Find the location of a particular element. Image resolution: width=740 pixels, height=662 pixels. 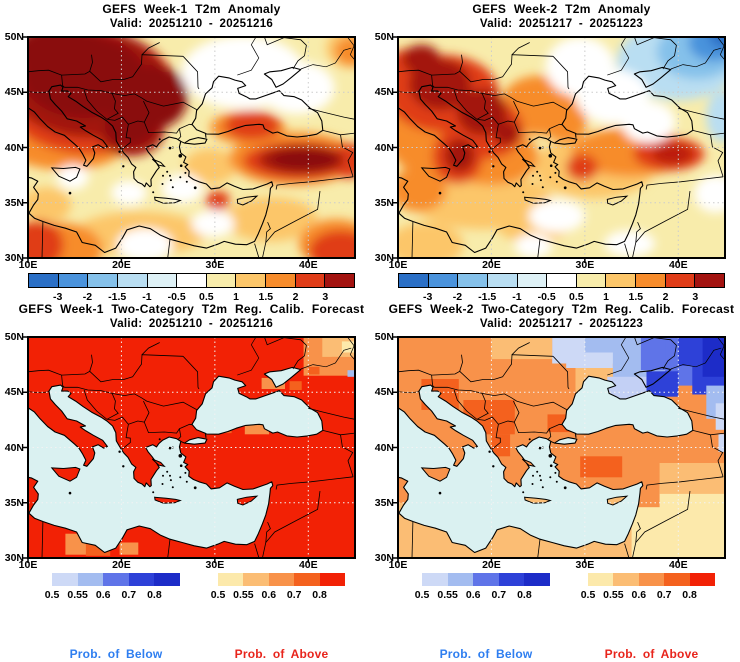

lon-label: 10E is located at coordinates (398, 265).